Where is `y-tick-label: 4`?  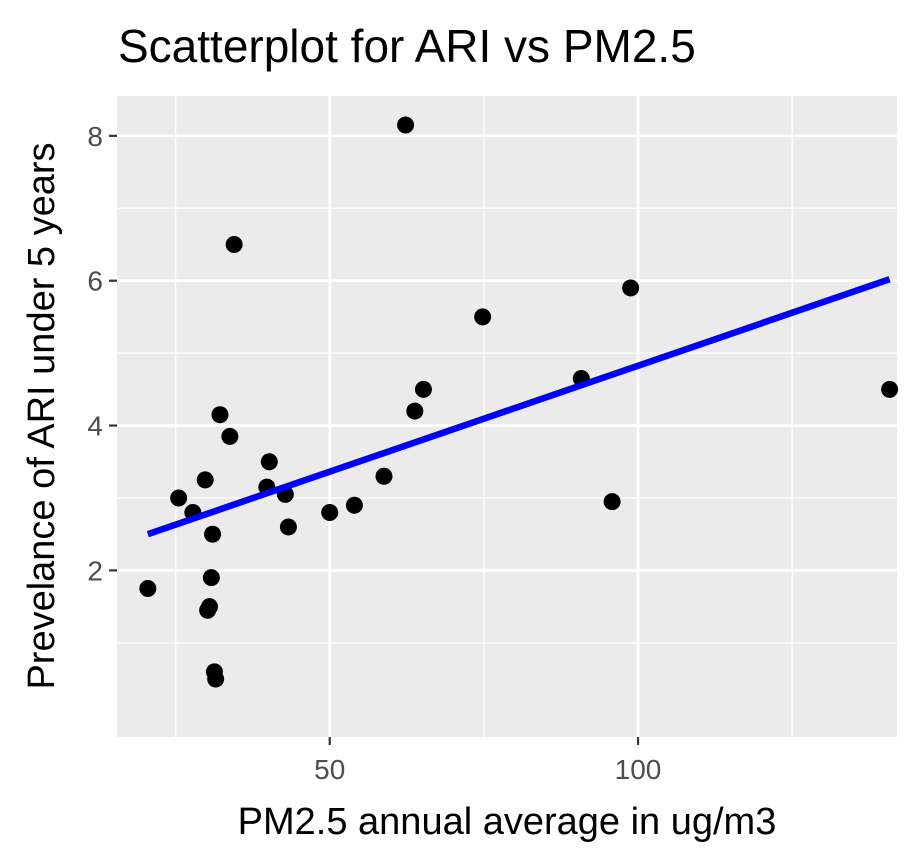
y-tick-label: 4 is located at coordinates (95, 426).